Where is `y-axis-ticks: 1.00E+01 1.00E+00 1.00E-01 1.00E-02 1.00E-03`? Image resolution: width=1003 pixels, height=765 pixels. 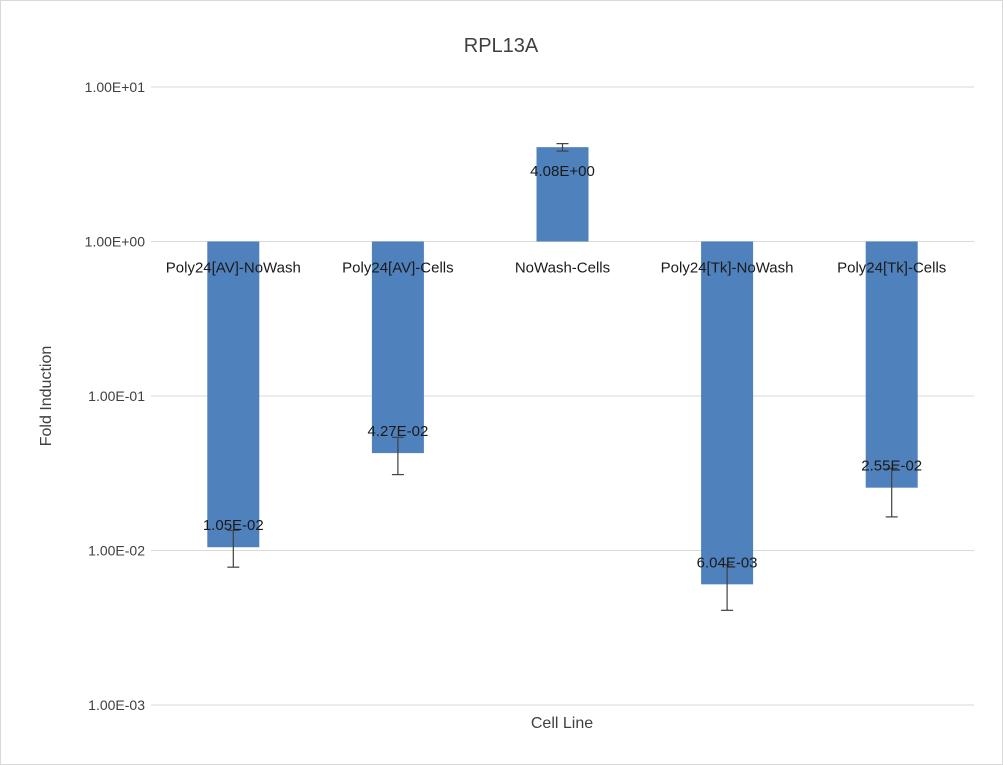
y-axis-ticks: 1.00E+01 1.00E+00 1.00E-01 1.00E-02 1.00E-03 is located at coordinates (115, 396).